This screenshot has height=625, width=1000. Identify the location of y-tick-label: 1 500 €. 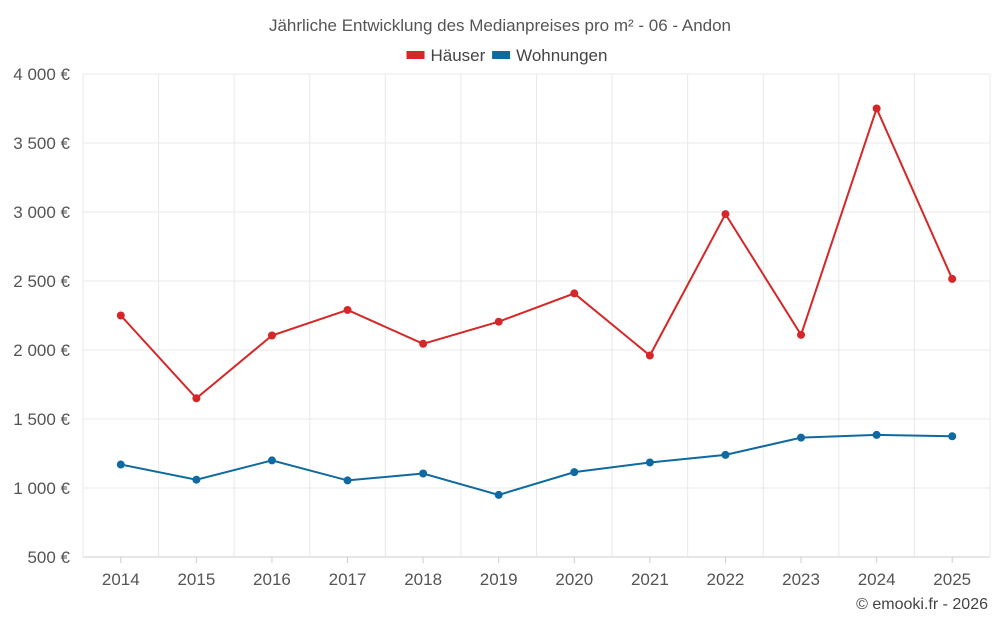
(41, 419).